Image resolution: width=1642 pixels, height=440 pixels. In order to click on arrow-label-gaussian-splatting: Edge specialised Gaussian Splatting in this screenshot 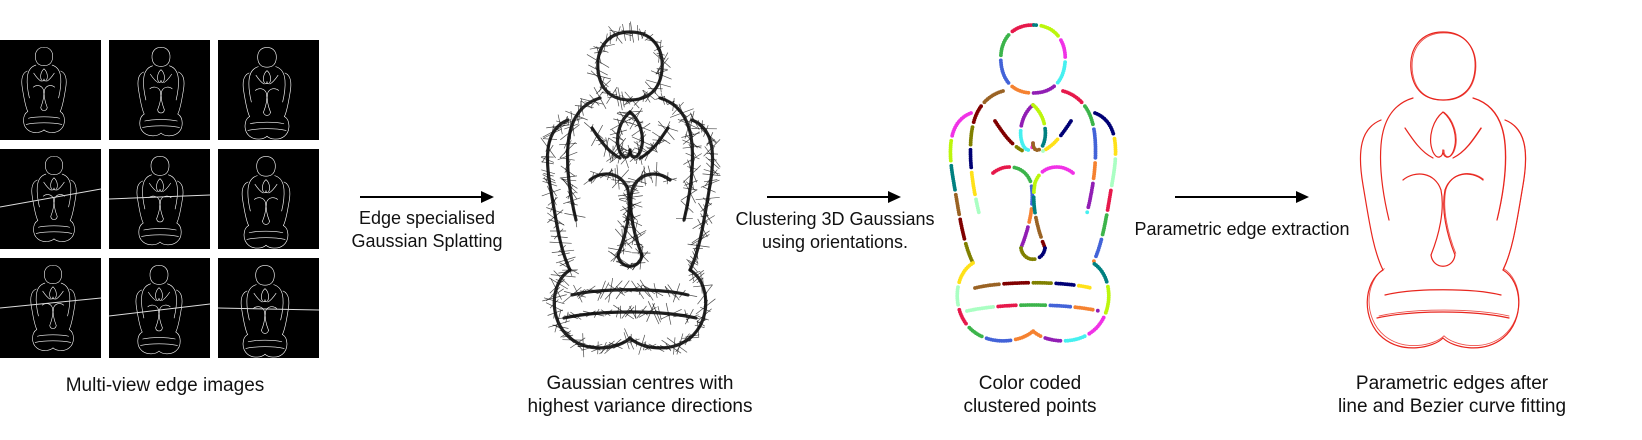, I will do `click(427, 230)`.